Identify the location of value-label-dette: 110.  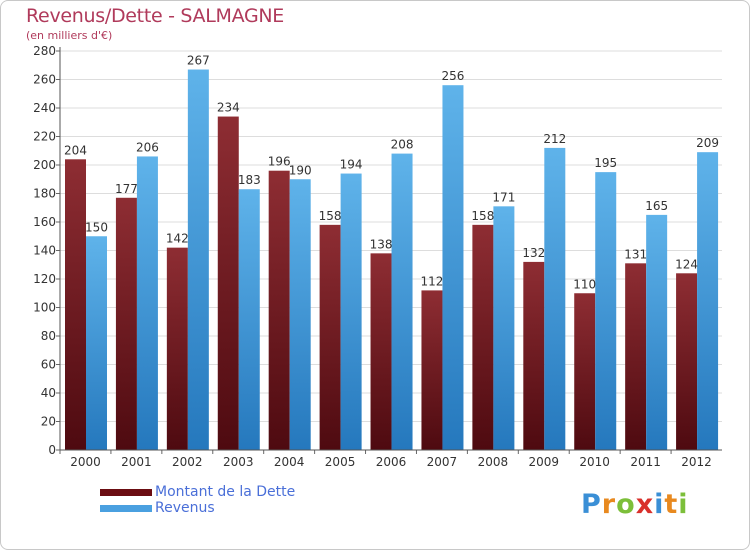
(584, 284).